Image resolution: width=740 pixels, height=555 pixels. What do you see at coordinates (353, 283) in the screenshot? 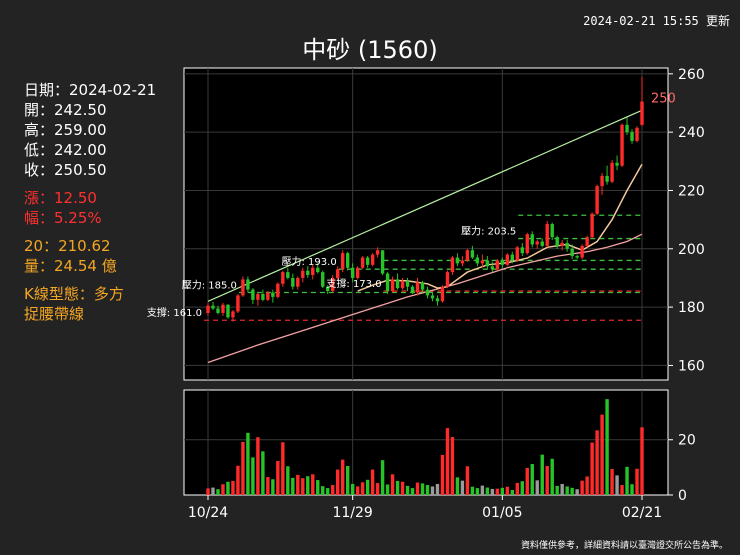
I see `support-label: 支撐: 173.0` at bounding box center [353, 283].